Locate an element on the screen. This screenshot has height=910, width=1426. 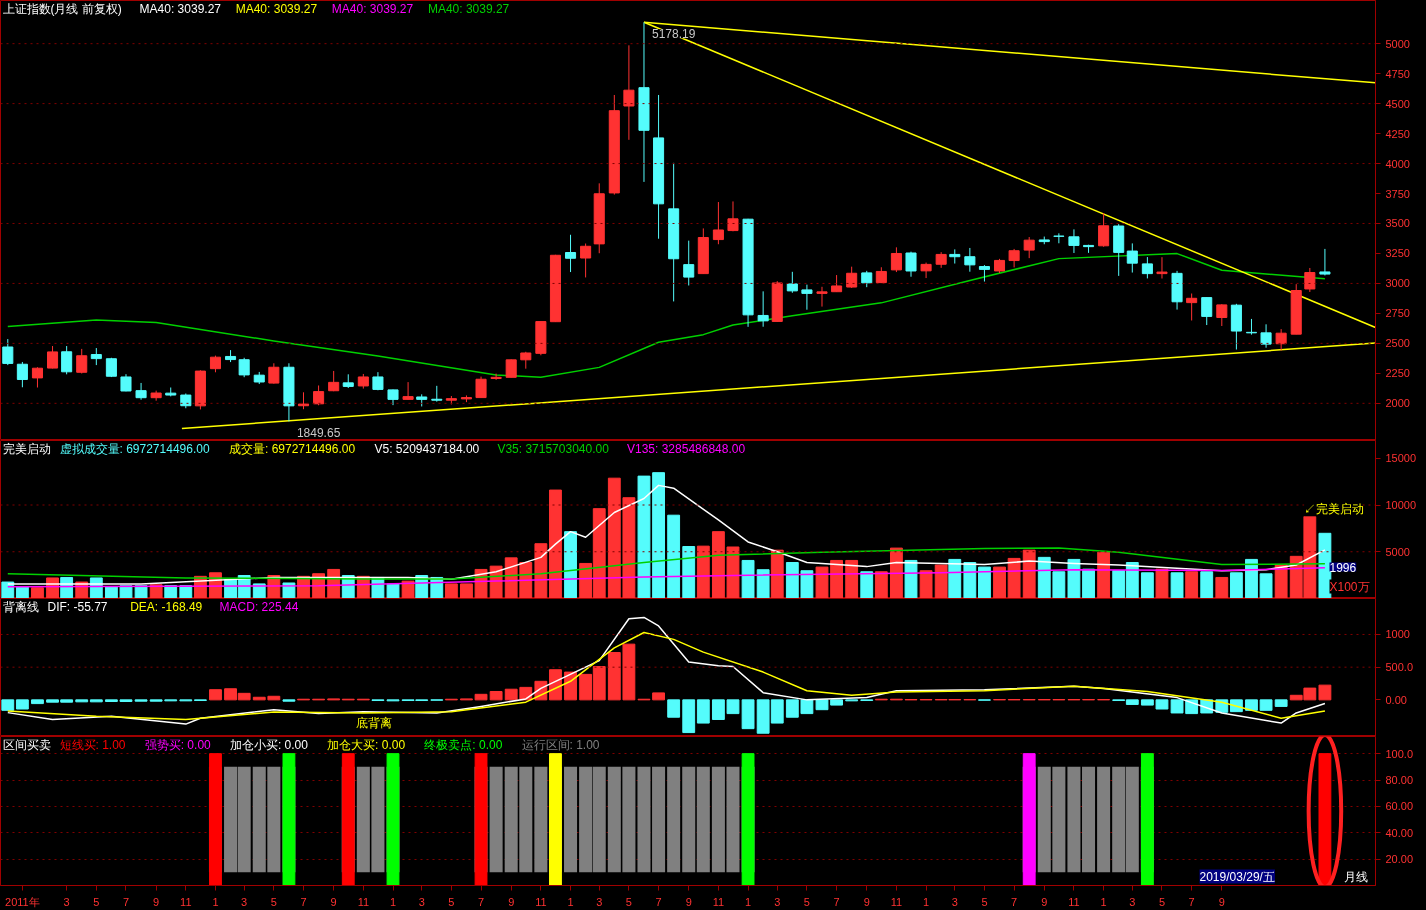
chart-title: 完美启动 is located at coordinates (26, 448).